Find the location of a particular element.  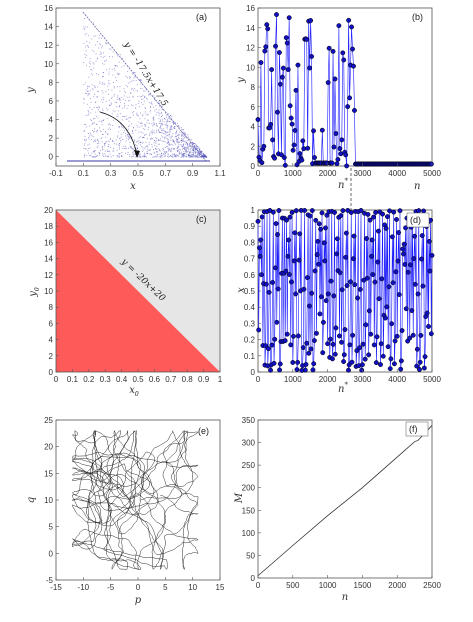

x-tick-label: 0.7 is located at coordinates (171, 379).